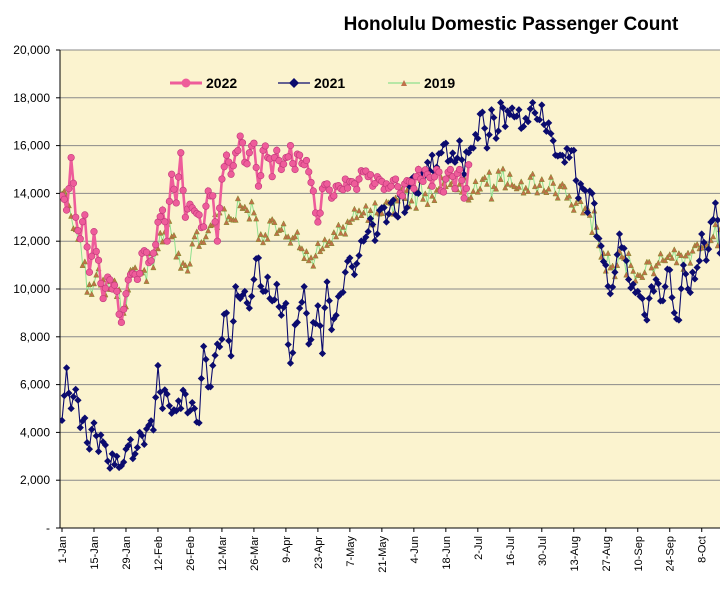 Image resolution: width=720 pixels, height=590 pixels. Describe the element at coordinates (287, 549) in the screenshot. I see `x-tick-label: 9-Apr` at that location.